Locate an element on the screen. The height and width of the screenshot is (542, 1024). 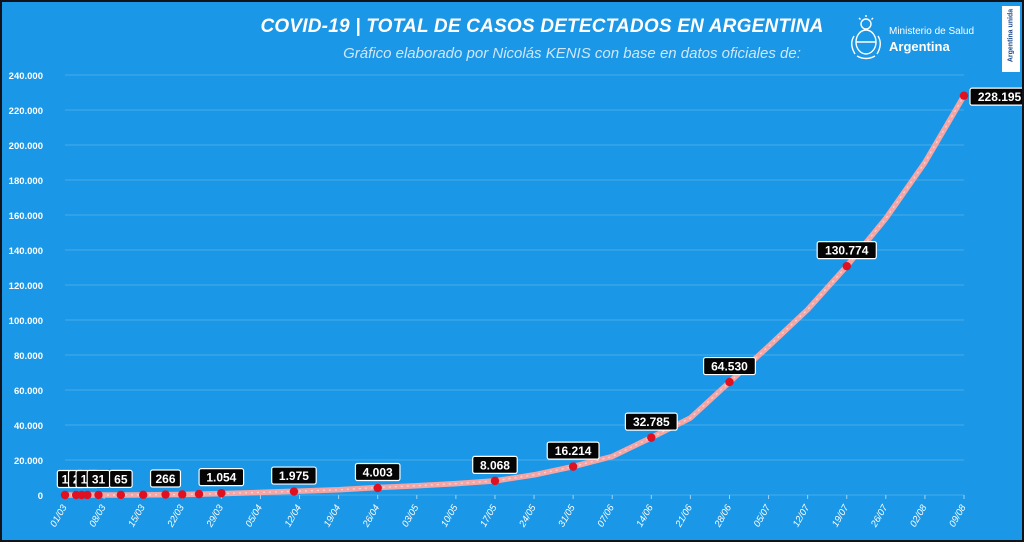
data-label: 64.530 is located at coordinates (729, 366).